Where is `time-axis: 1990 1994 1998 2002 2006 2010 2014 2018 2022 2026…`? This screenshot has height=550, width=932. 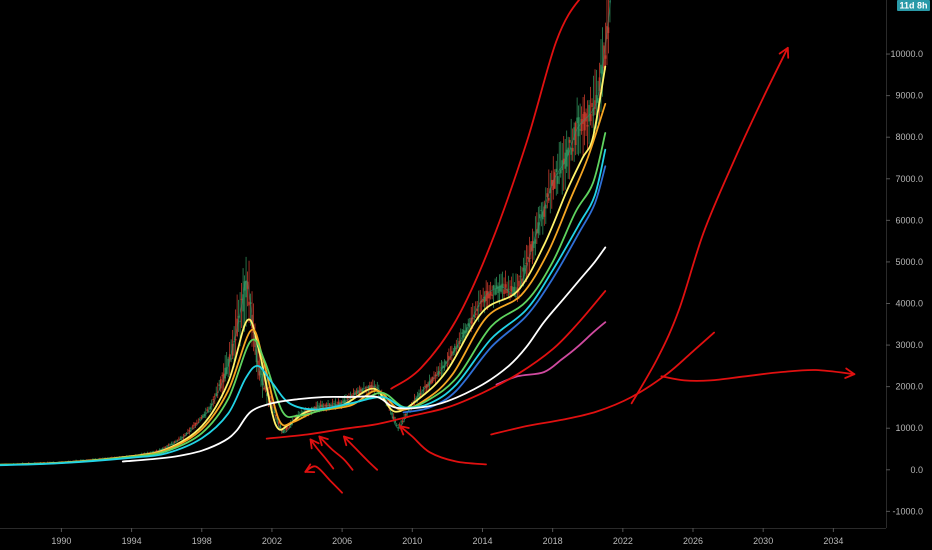 time-axis: 1990 1994 1998 2002 2006 2010 2014 2018 2022 2026… is located at coordinates (447, 537).